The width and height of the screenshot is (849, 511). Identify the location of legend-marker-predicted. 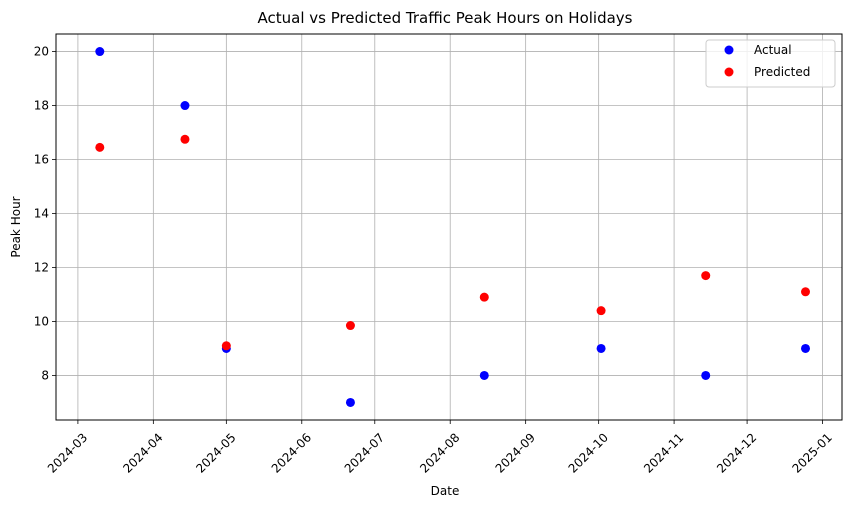
(729, 72).